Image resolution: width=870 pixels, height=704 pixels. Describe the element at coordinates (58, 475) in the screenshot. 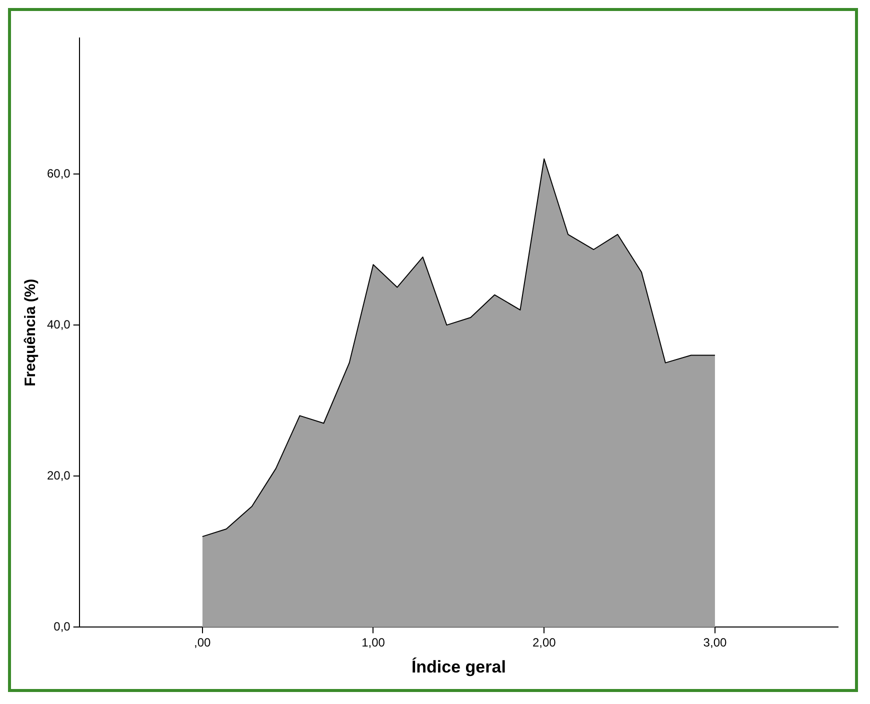

I see `y-tick-label: 20,0` at that location.